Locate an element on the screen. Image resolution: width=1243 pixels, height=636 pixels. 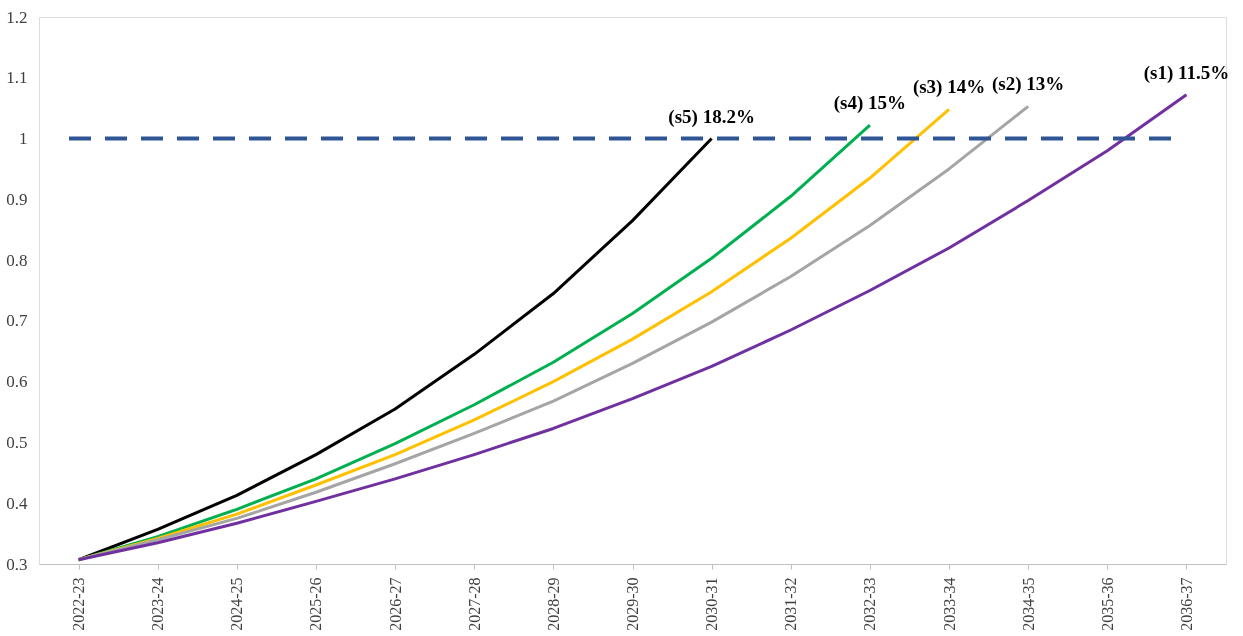
x-tick-label: 2023-24 is located at coordinates (158, 604).